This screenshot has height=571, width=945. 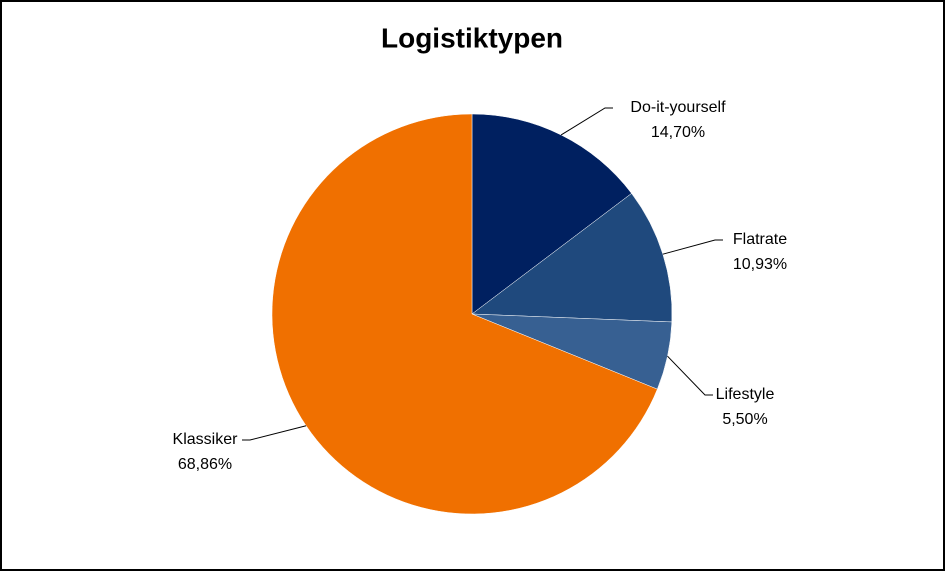 I want to click on slice-label: Klassiker, so click(x=206, y=439).